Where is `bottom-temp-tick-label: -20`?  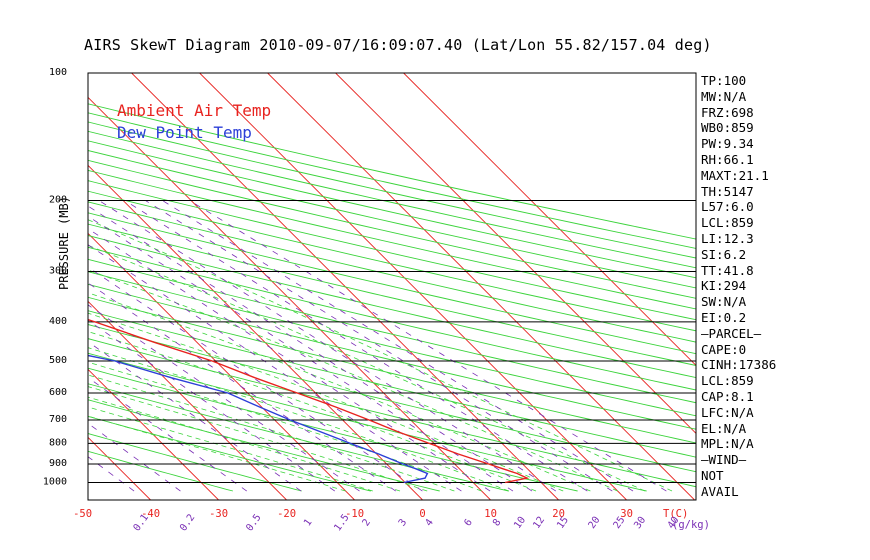
bottom-temp-tick-label: -20 is located at coordinates (286, 514).